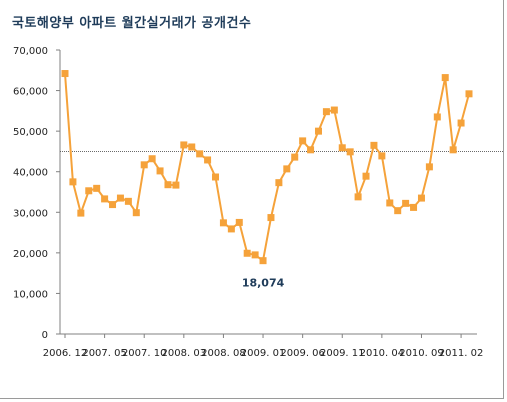  Describe the element at coordinates (342, 353) in the screenshot. I see `x-tick-label: 2009. 11` at that location.